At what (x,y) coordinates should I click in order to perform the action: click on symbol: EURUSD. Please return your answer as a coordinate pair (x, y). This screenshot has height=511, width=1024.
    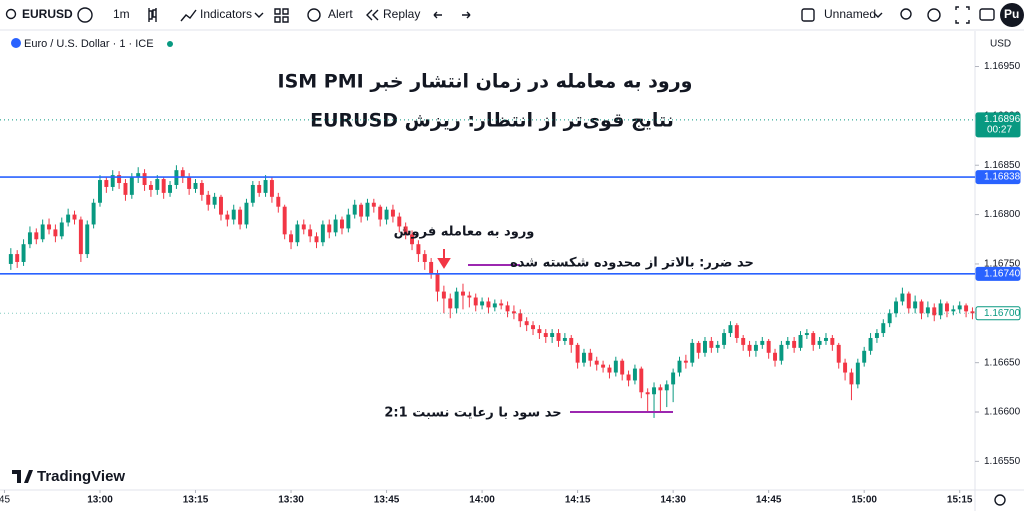
    Looking at the image, I should click on (47, 14).